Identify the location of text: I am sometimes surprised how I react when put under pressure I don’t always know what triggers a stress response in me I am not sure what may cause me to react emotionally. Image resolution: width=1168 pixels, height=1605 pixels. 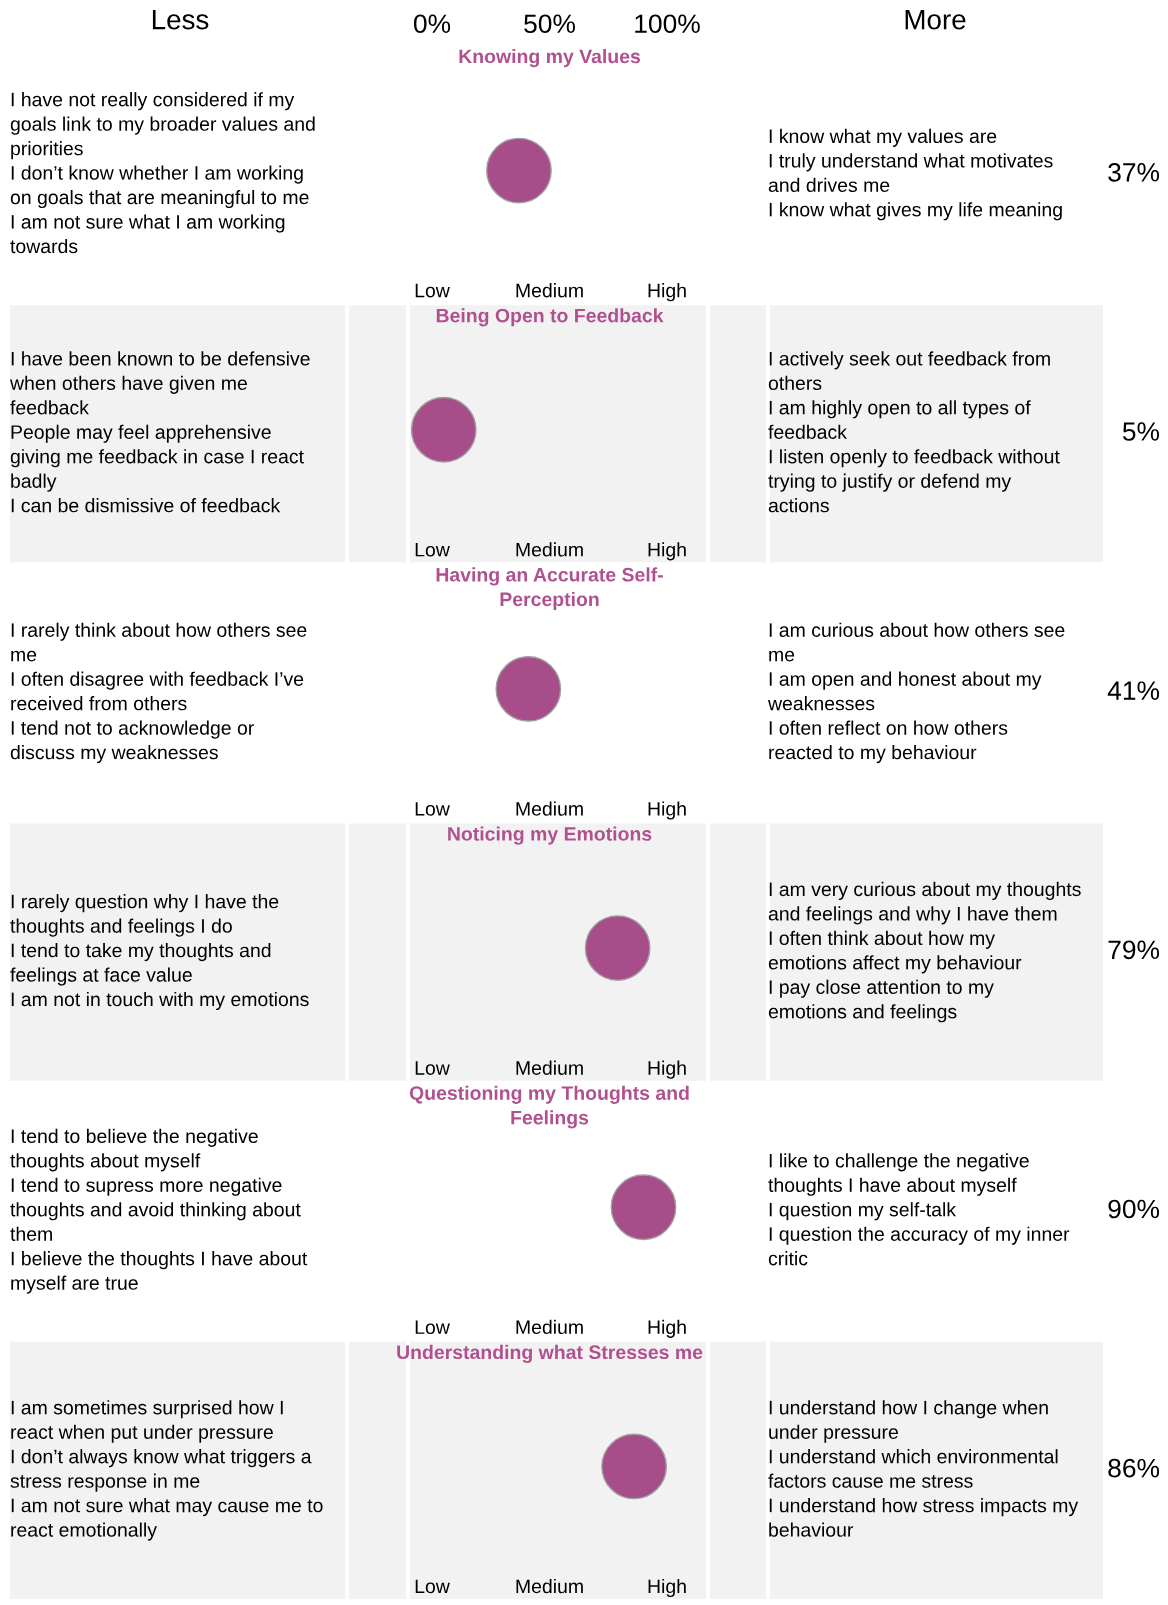
(166, 1470).